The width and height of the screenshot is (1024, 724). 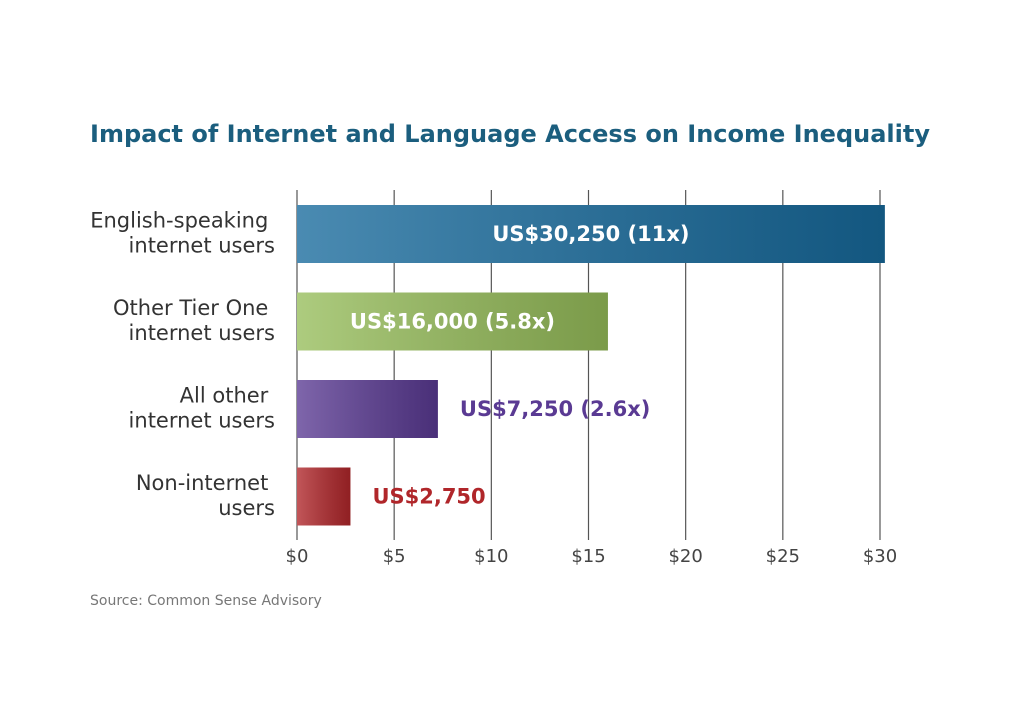 What do you see at coordinates (685, 556) in the screenshot?
I see `x-tick-label: $20` at bounding box center [685, 556].